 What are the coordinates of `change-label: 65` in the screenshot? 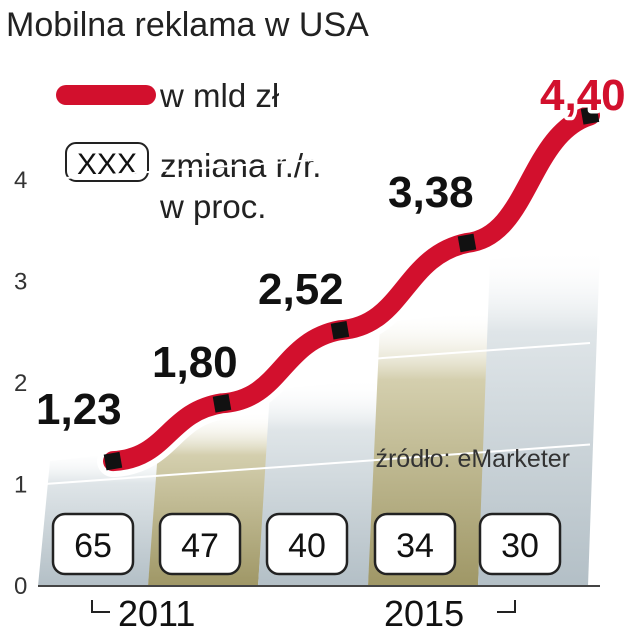 It's located at (93, 546).